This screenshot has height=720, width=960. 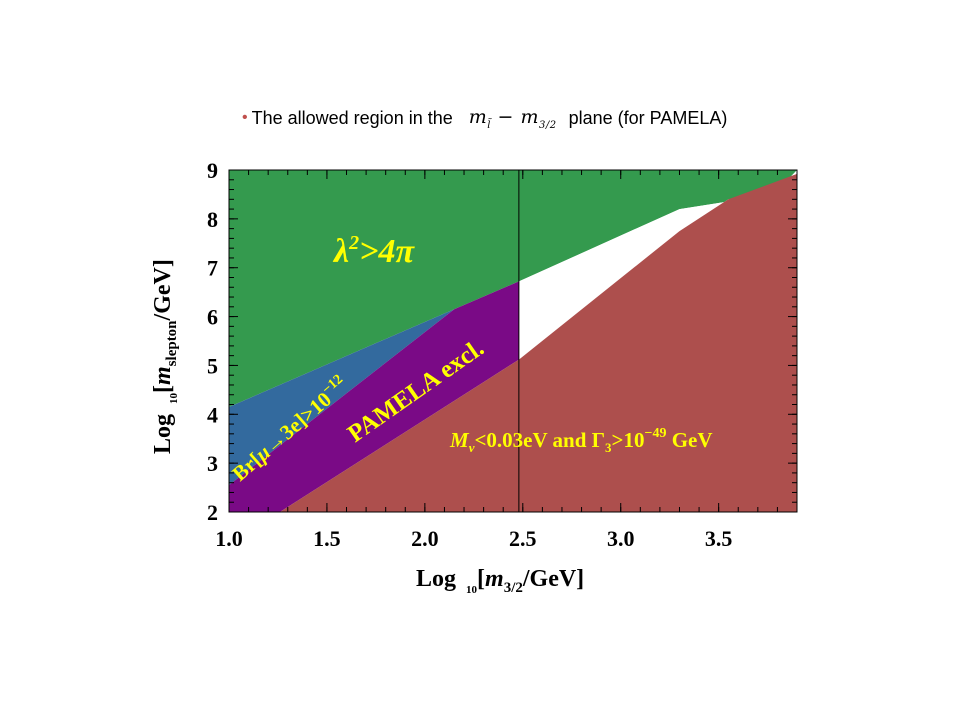 What do you see at coordinates (212, 170) in the screenshot?
I see `y-tick-label: 9` at bounding box center [212, 170].